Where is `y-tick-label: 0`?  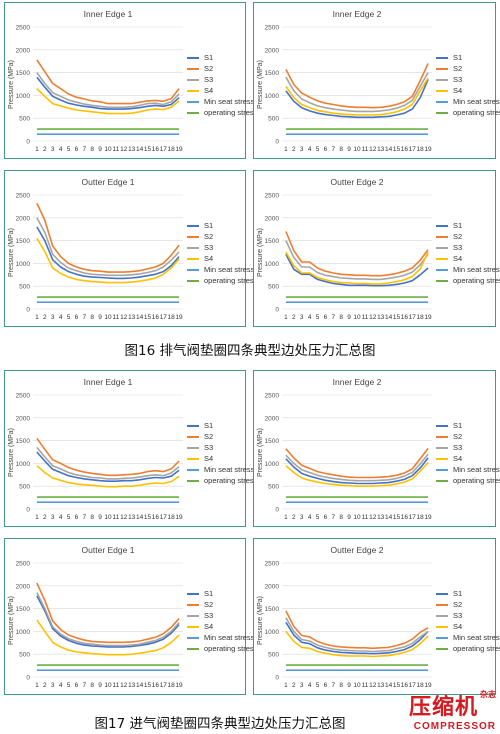 y-tick-label: 0 is located at coordinates (28, 678).